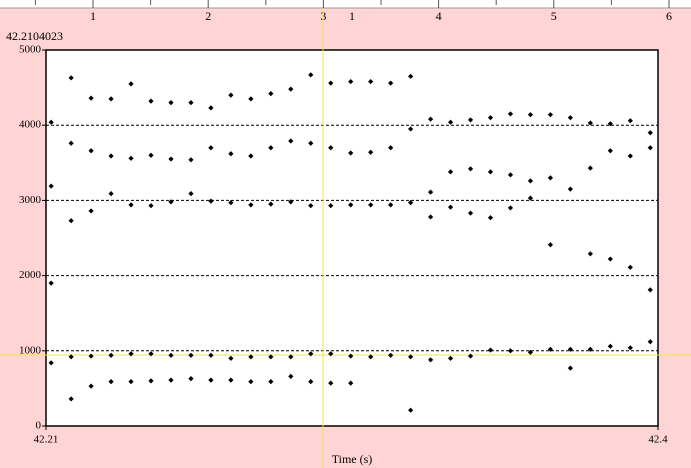 The height and width of the screenshot is (468, 691). Describe the element at coordinates (30, 125) in the screenshot. I see `y-tick-label: 4000` at that location.